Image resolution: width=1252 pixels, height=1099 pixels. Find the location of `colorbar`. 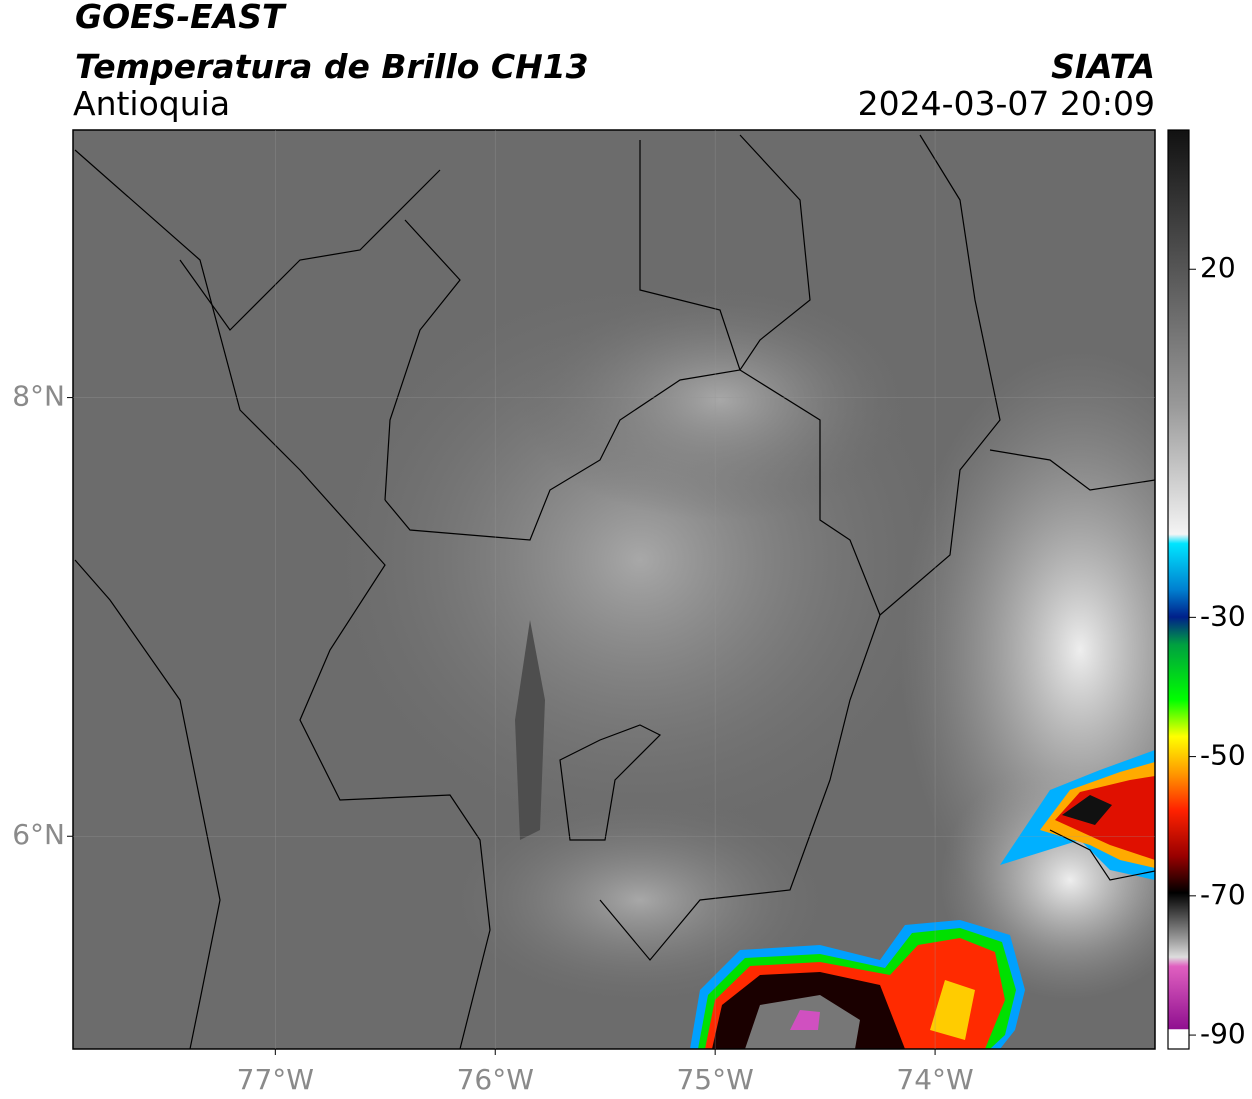

colorbar is located at coordinates (1178, 589).